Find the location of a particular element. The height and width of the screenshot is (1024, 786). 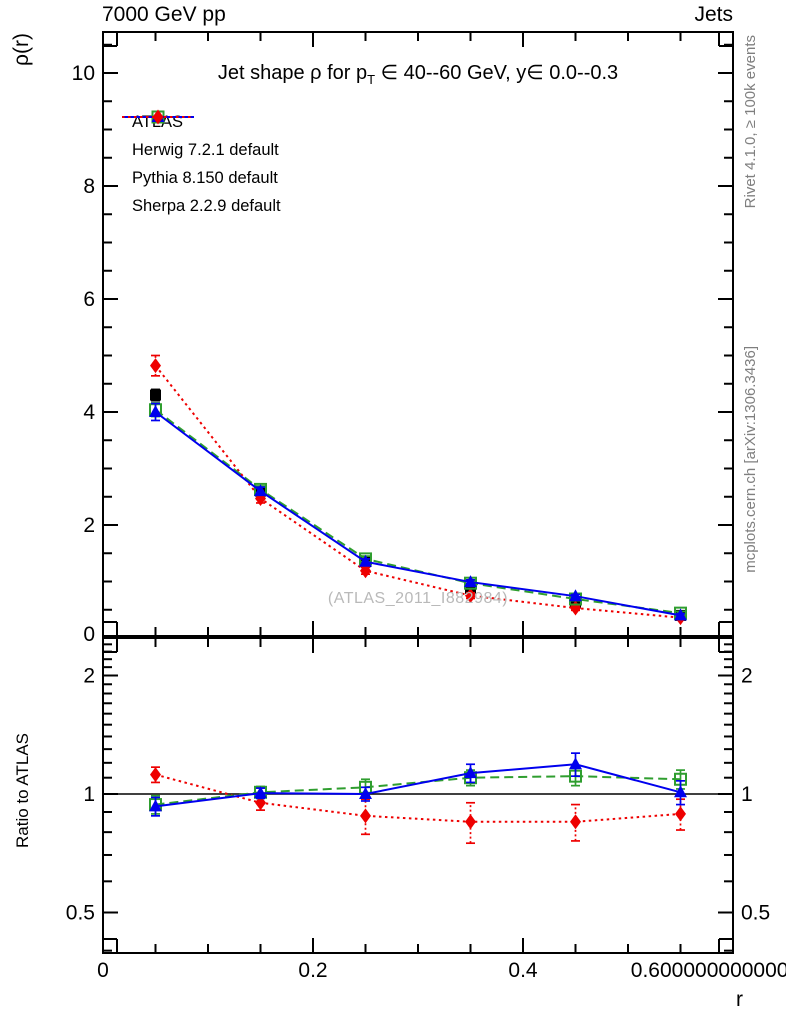

analysis-id-watermark: (ATLAS_2011_I882984) is located at coordinates (418, 598).